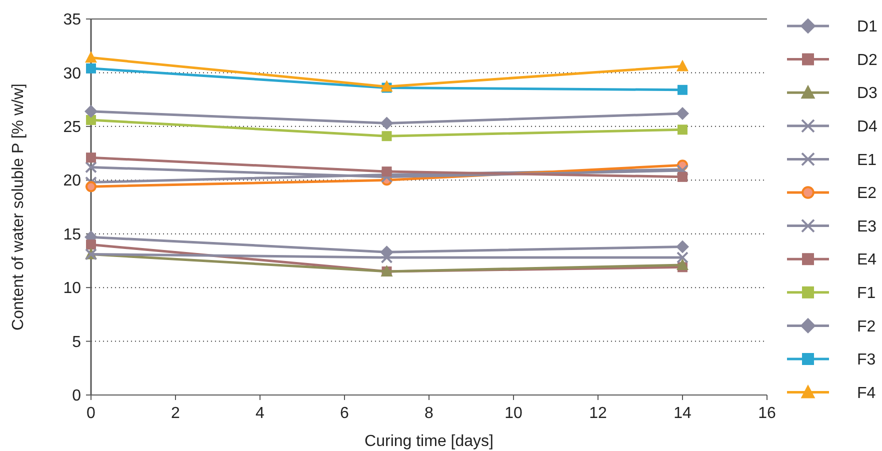  I want to click on y-tick-label: 10, so click(72, 289).